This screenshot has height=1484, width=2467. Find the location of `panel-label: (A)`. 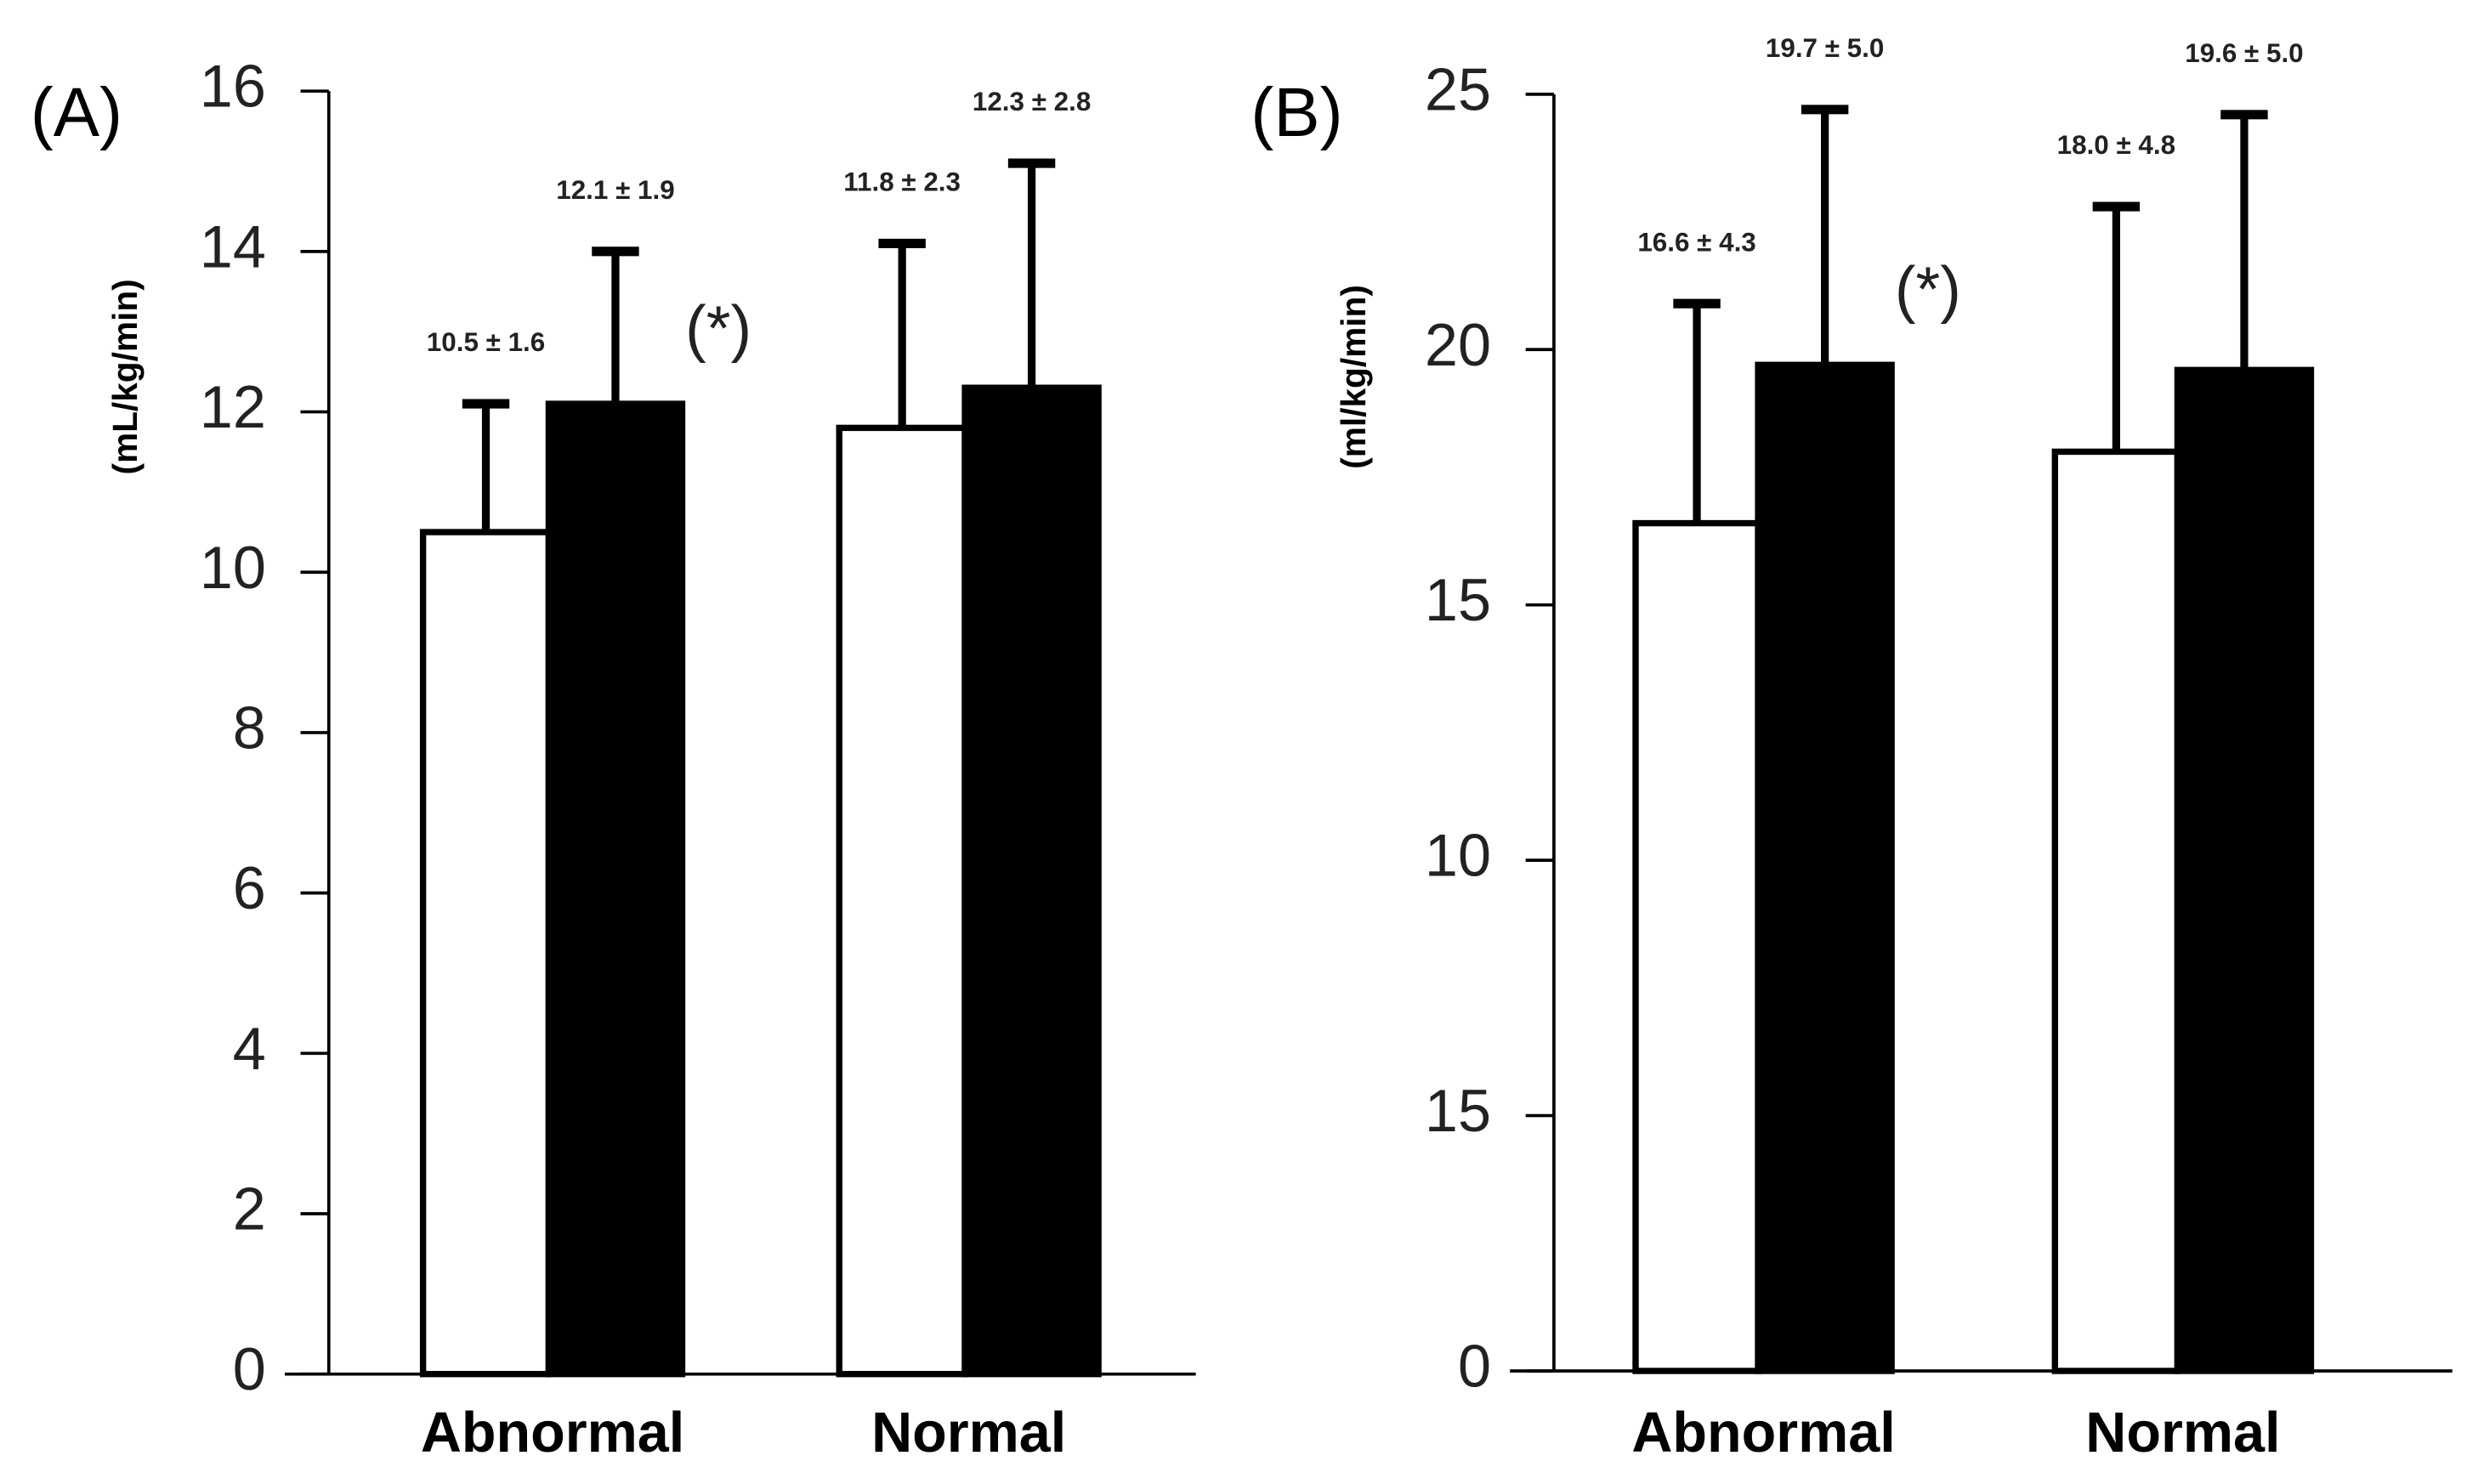

panel-label: (A) is located at coordinates (76, 112).